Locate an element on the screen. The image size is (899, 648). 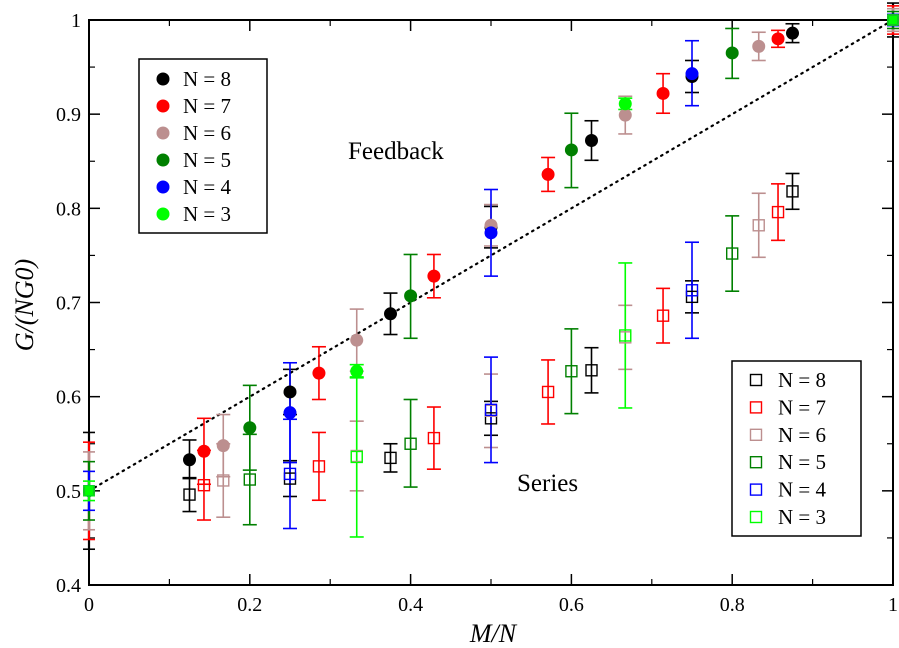
legend-series: N = 8 N = 7 N = 6 N = 5 N = 4 N = 3 is located at coordinates (796, 448).